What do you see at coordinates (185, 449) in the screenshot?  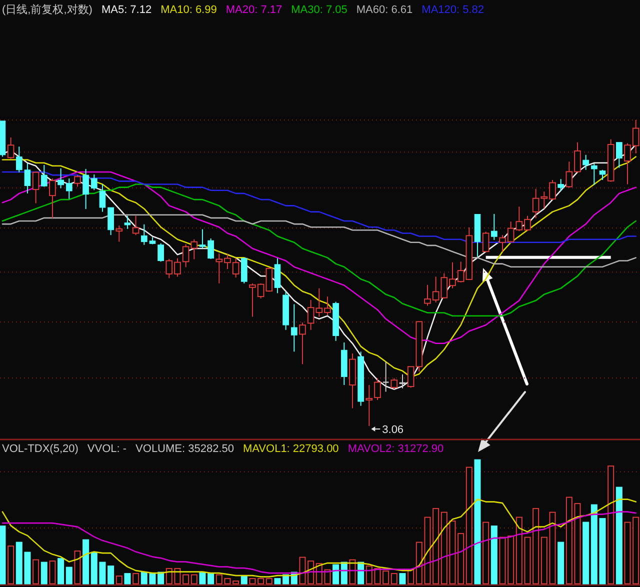 I see `annotation: VOLUME: 35282.50` at bounding box center [185, 449].